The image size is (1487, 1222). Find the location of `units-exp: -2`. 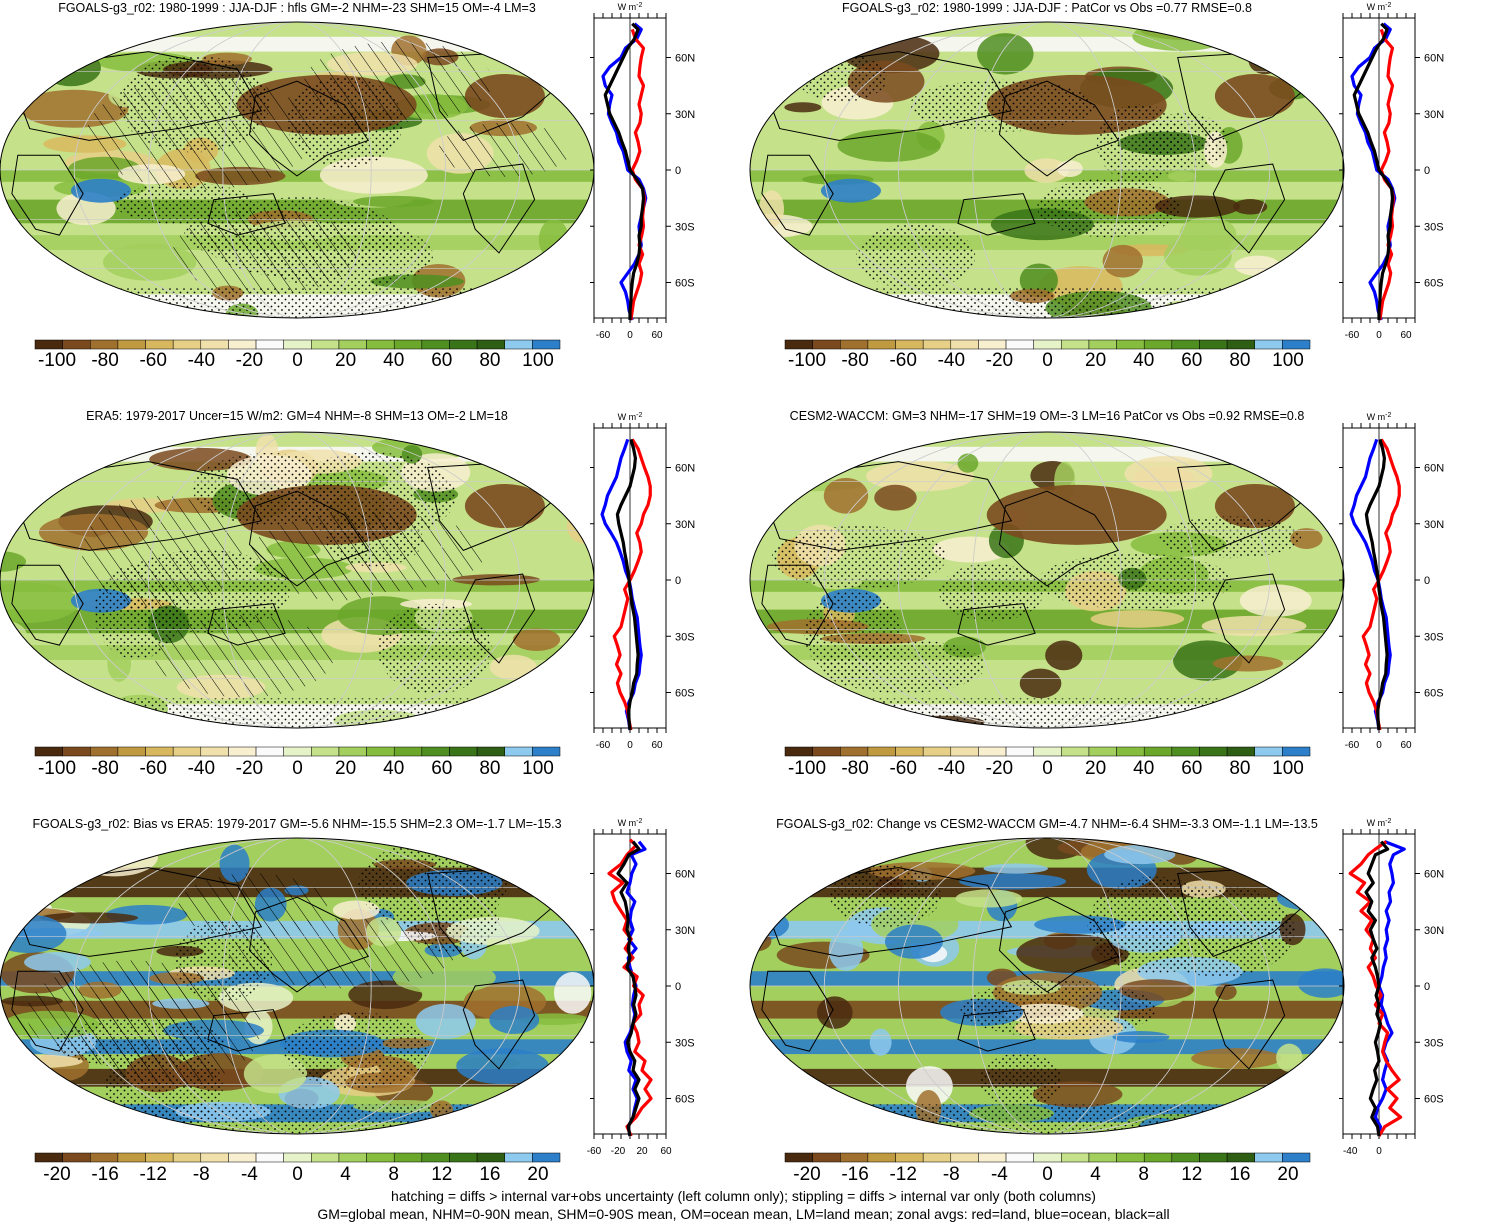

units-exp: -2 is located at coordinates (1388, 415).